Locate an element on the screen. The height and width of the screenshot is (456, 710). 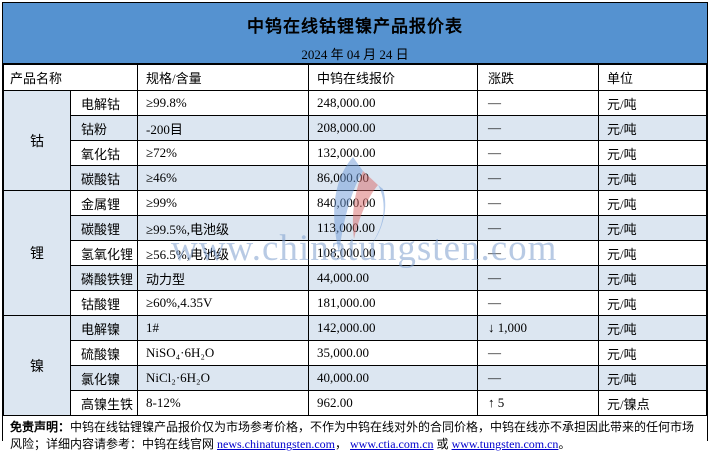
change-cell: ↓ 1,000 is located at coordinates (538, 328).